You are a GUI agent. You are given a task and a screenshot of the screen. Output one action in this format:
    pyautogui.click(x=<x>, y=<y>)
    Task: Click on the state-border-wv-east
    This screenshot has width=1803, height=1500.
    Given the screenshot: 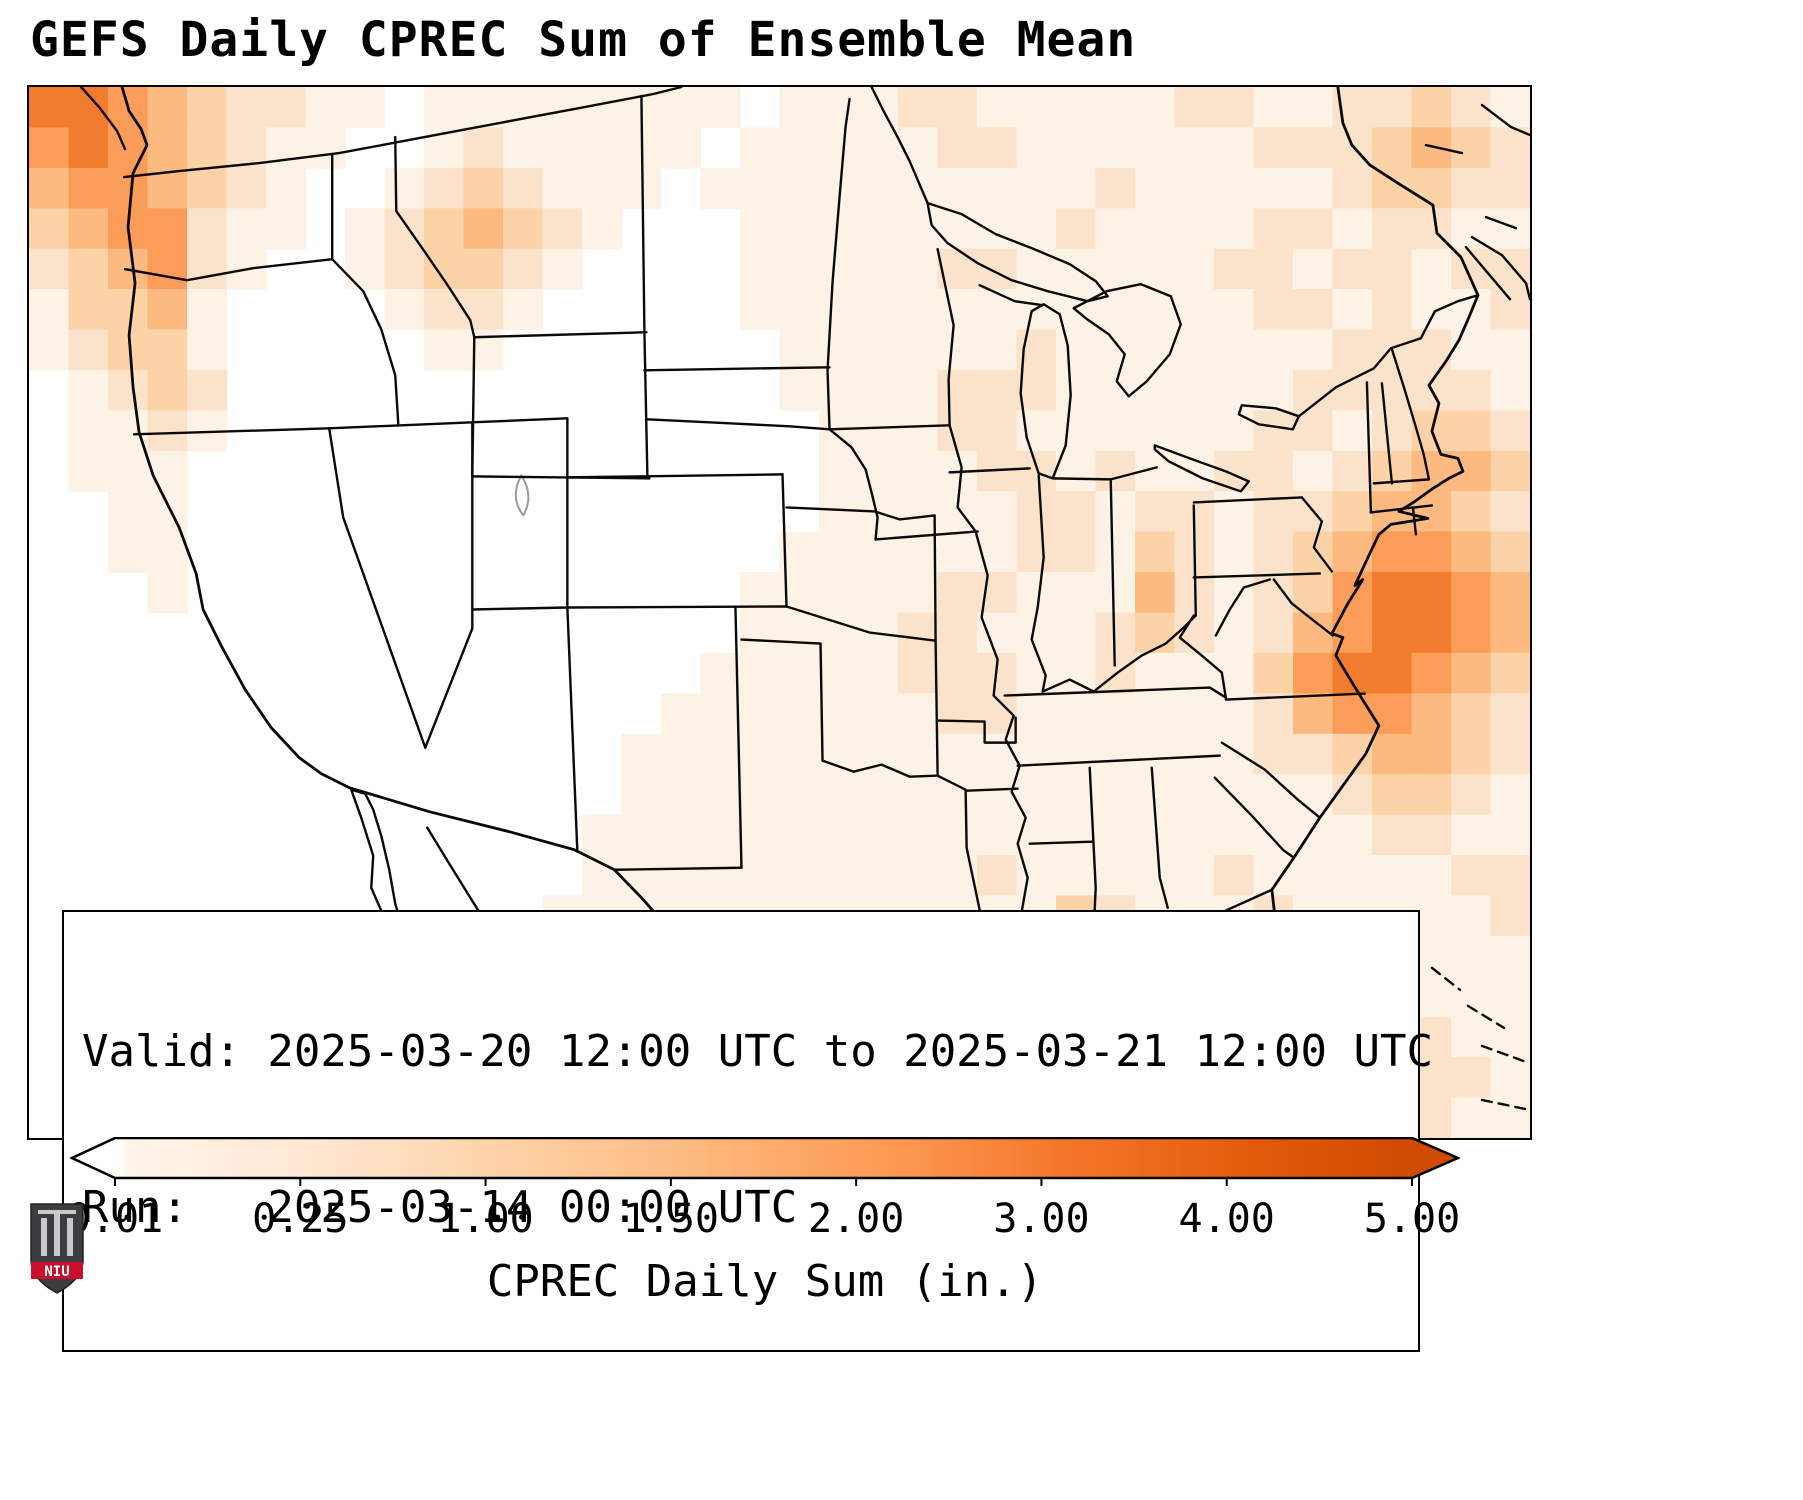 What is the action you would take?
    pyautogui.click(x=1243, y=607)
    